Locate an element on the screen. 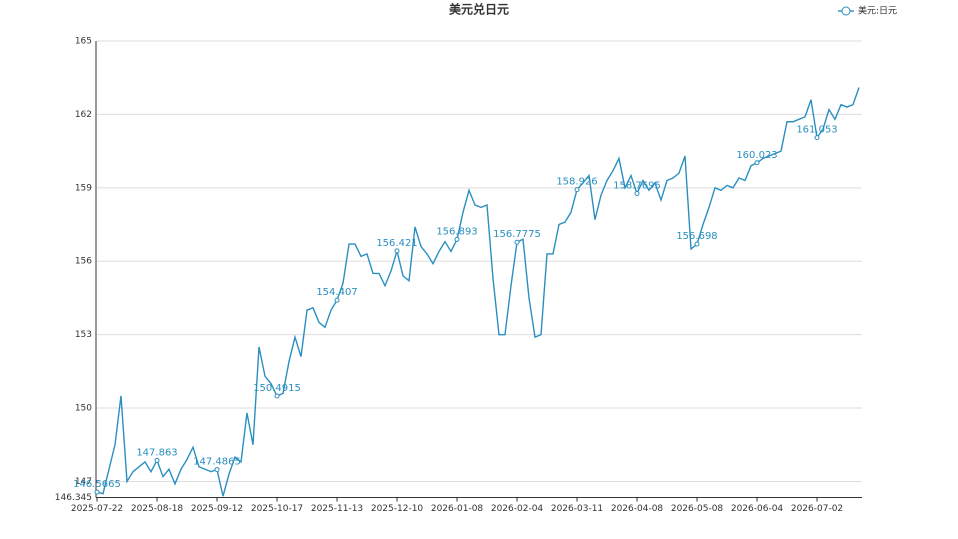 The width and height of the screenshot is (958, 539). x-tick-label: 2025-10-17 is located at coordinates (277, 509).